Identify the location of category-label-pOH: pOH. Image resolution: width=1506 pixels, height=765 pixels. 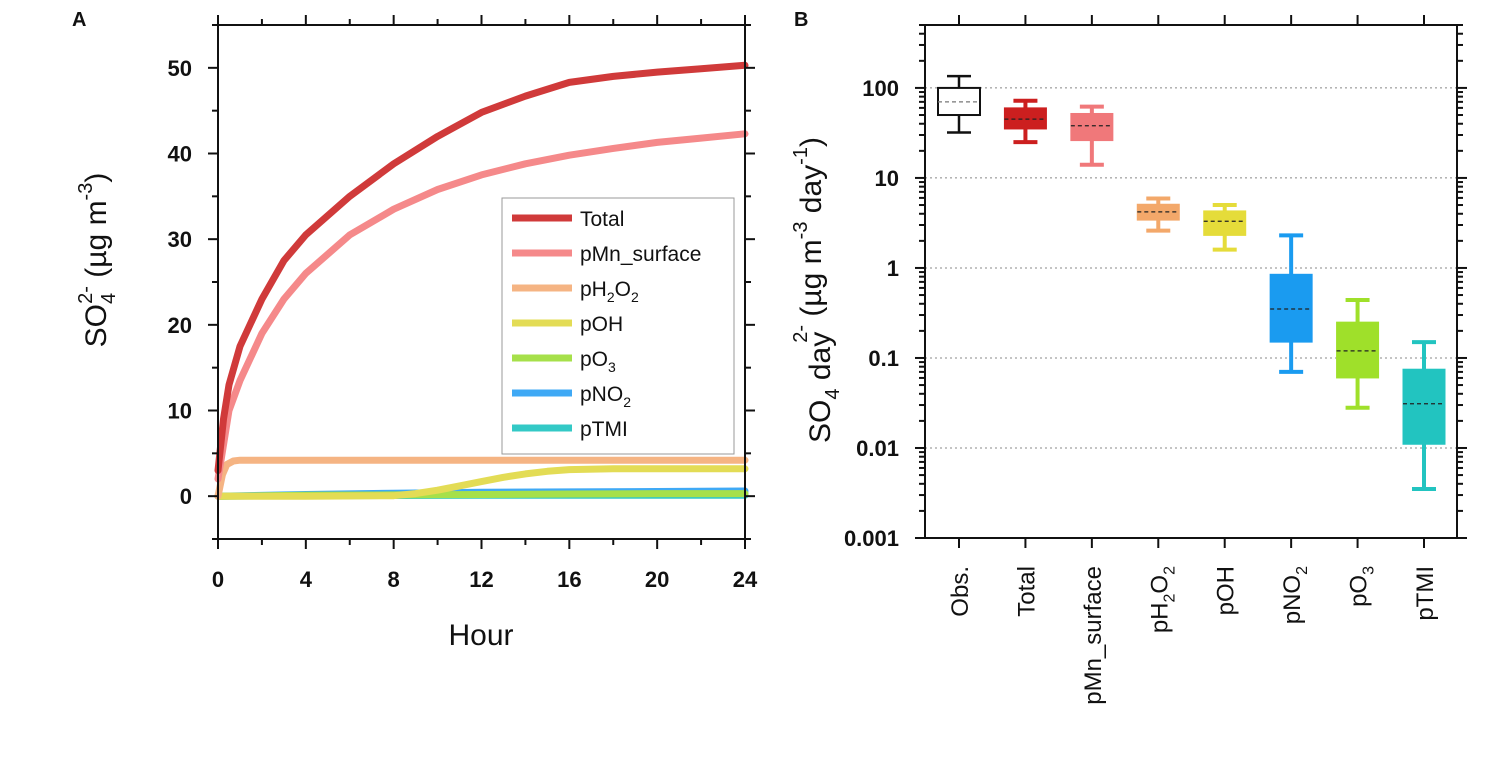
(1226, 590).